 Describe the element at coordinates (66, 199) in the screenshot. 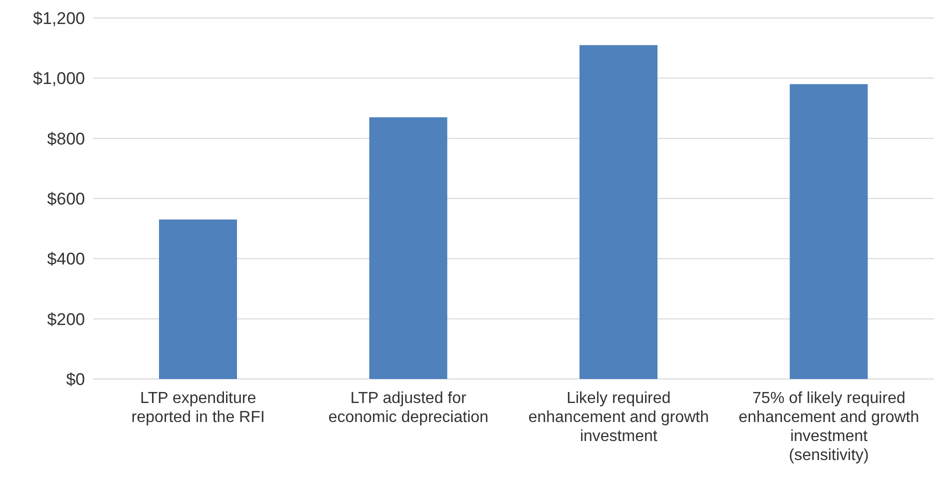

I see `y-tick-label: $600` at that location.